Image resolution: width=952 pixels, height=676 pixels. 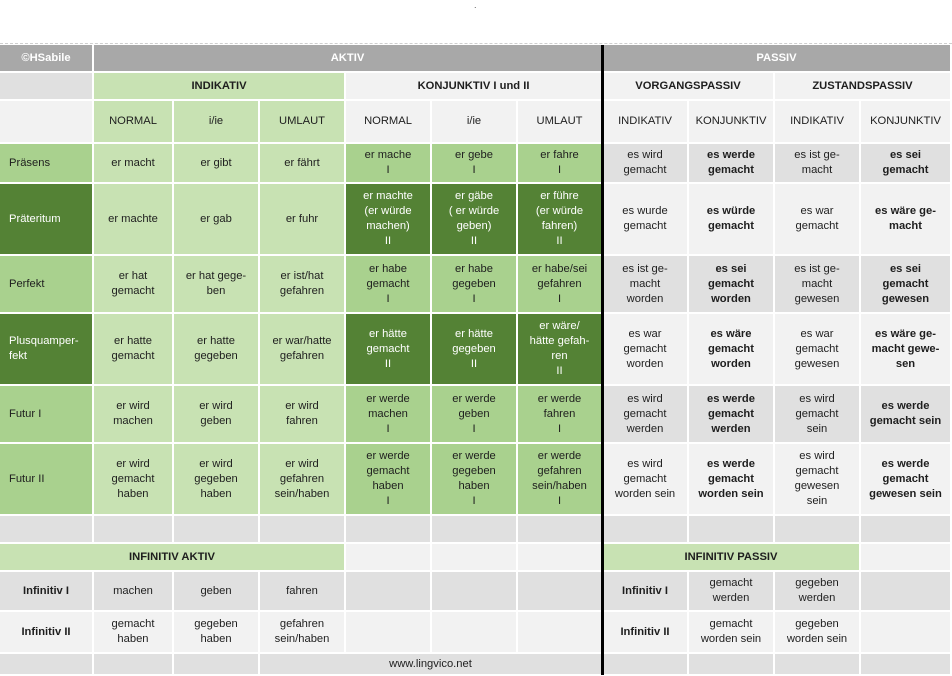 I want to click on conjugation-cell-text: es war gemacht worden, so click(x=645, y=348).